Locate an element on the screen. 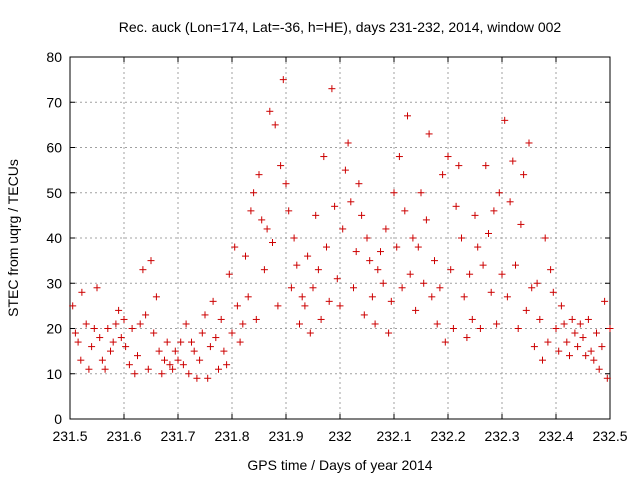 The height and width of the screenshot is (480, 640). x-tick-label: 231.7 is located at coordinates (177, 436).